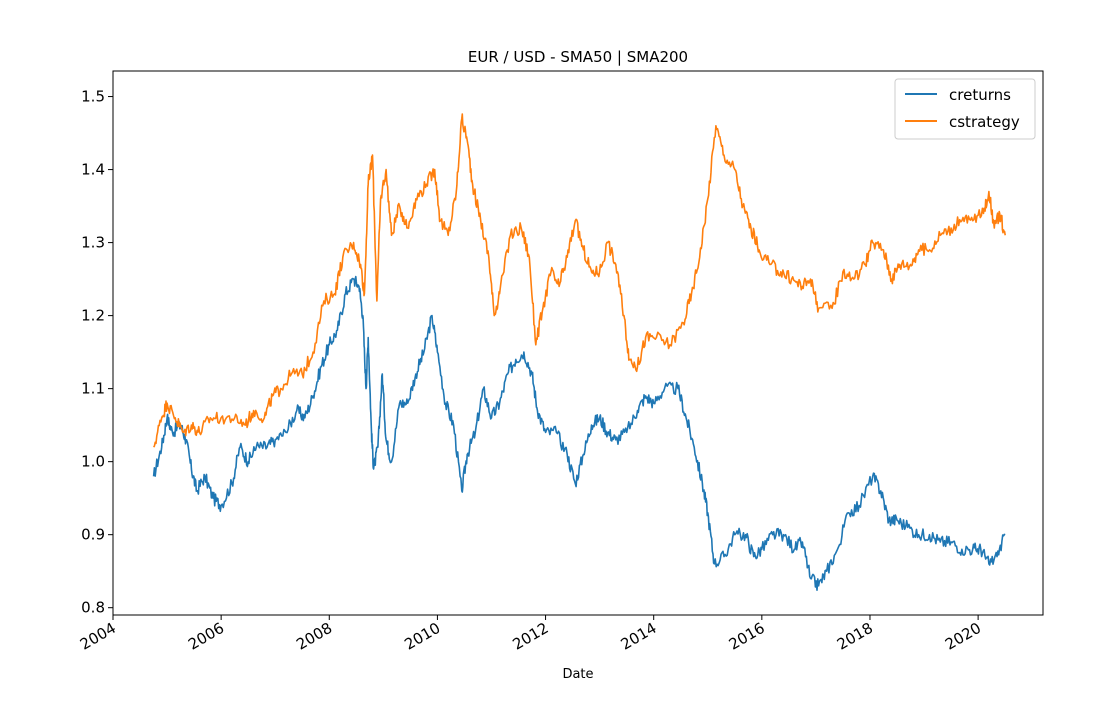 The image size is (1094, 716). Describe the element at coordinates (93, 608) in the screenshot. I see `y-tick-label: 0.8` at that location.